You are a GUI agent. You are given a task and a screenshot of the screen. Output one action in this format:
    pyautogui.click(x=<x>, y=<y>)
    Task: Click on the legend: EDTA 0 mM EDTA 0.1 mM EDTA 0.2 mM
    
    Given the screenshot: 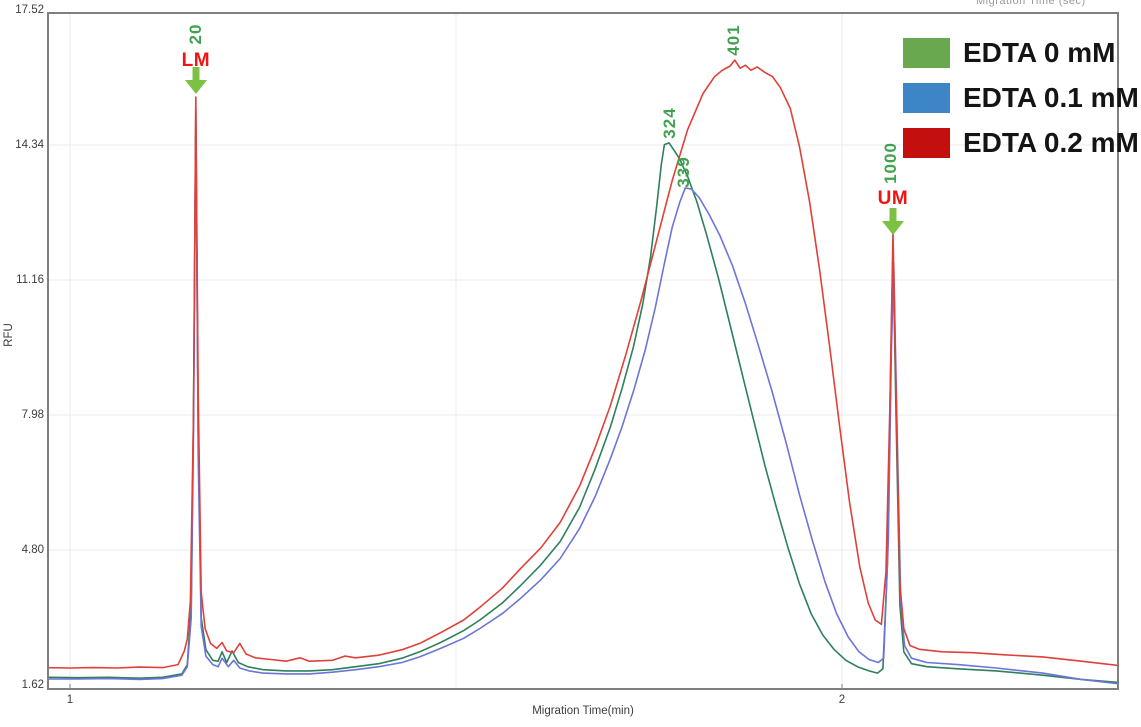 What is the action you would take?
    pyautogui.click(x=1021, y=105)
    